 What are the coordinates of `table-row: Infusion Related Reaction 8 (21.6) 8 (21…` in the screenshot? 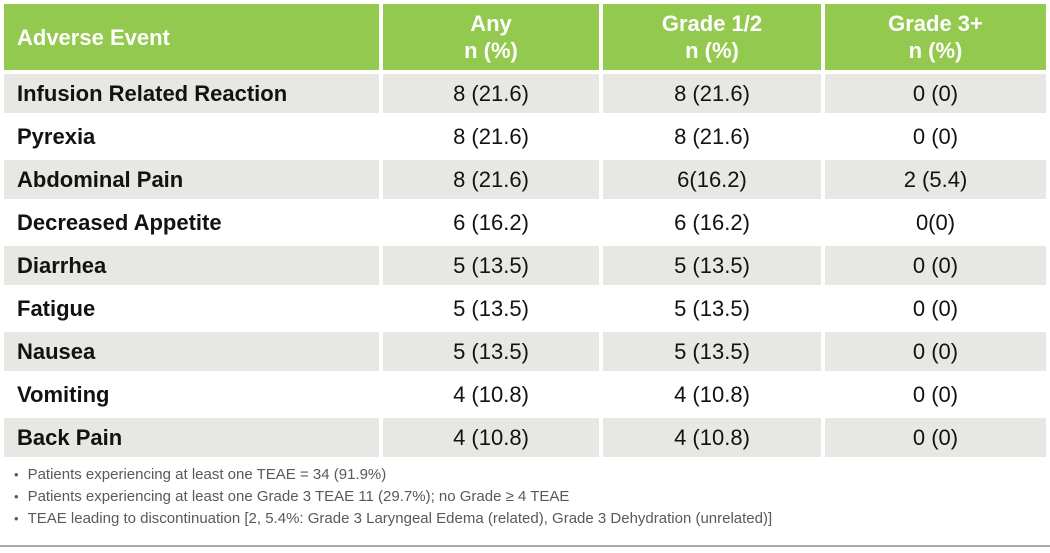 It's located at (525, 93).